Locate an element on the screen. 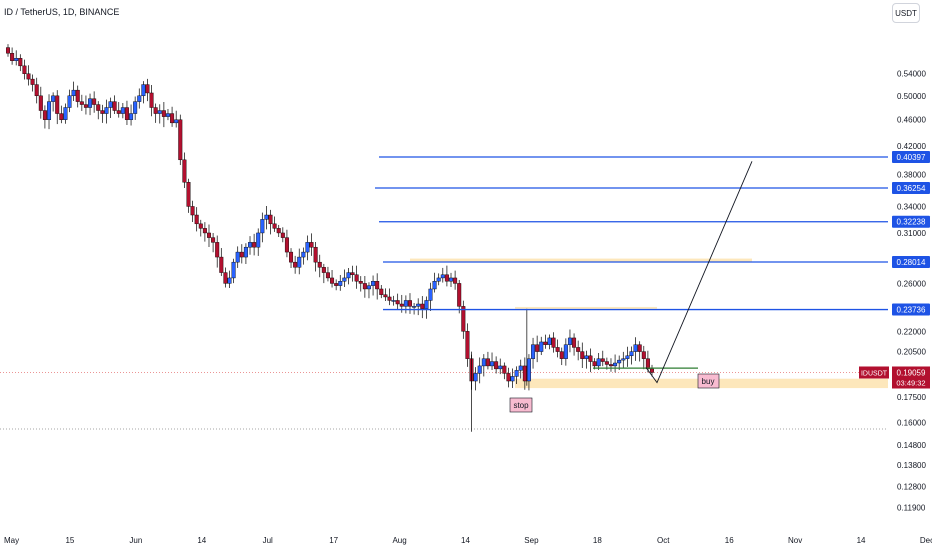 The width and height of the screenshot is (932, 550). x-tick-label: 17 is located at coordinates (333, 540).